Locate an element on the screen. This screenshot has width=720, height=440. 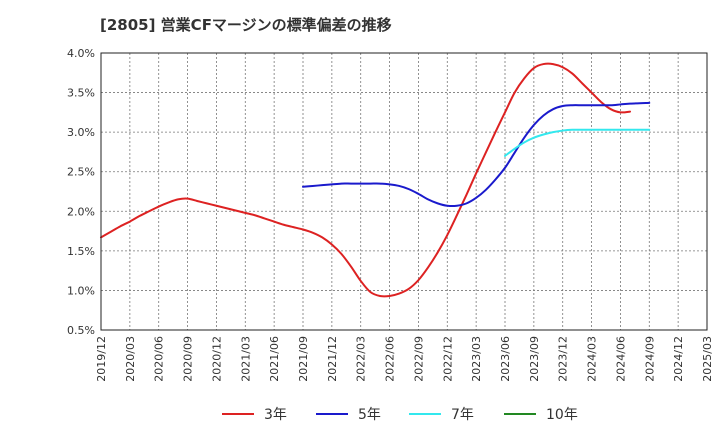
x-tick-label: 2024/09 is located at coordinates (649, 359).